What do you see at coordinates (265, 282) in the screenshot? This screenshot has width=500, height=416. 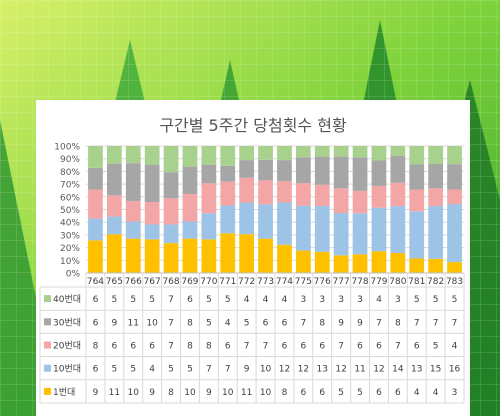 I see `x-tick-label: 773` at bounding box center [265, 282].